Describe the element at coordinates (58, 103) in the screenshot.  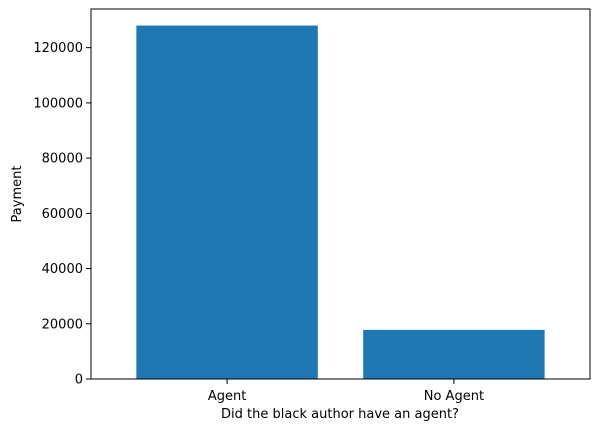
I see `y-tick-label: 100000` at that location.